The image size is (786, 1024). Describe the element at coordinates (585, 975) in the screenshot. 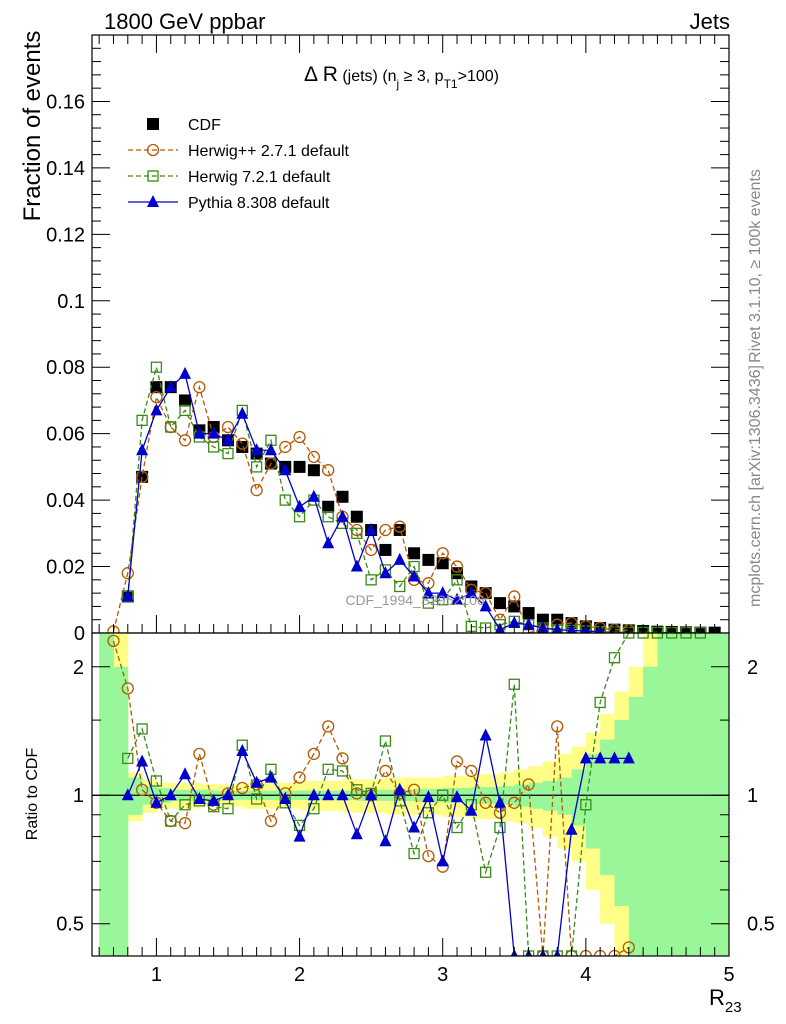

I see `x-tick-label: 4` at that location.